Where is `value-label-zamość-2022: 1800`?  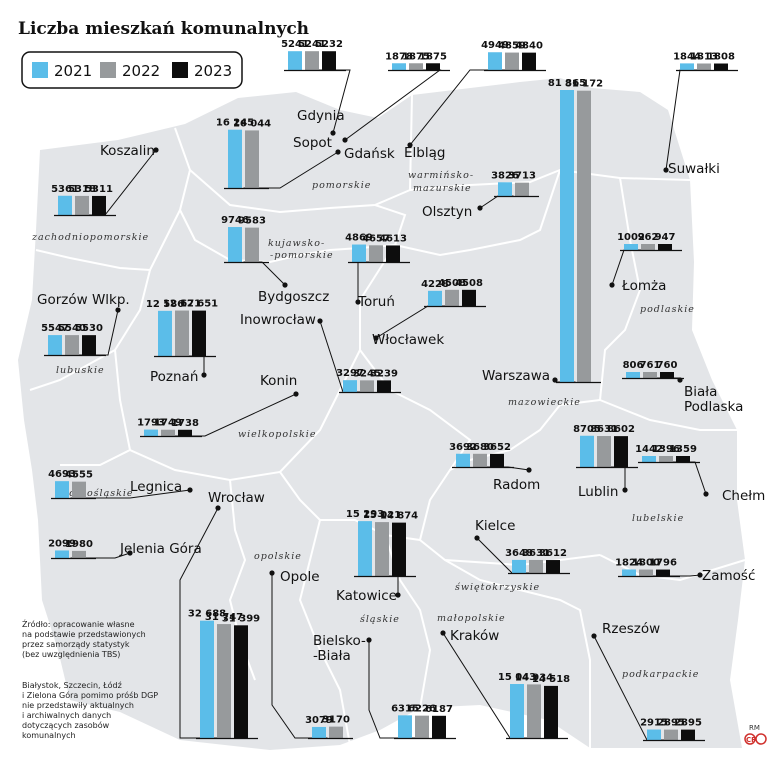 value-label-zamość-2022: 1800 is located at coordinates (646, 563).